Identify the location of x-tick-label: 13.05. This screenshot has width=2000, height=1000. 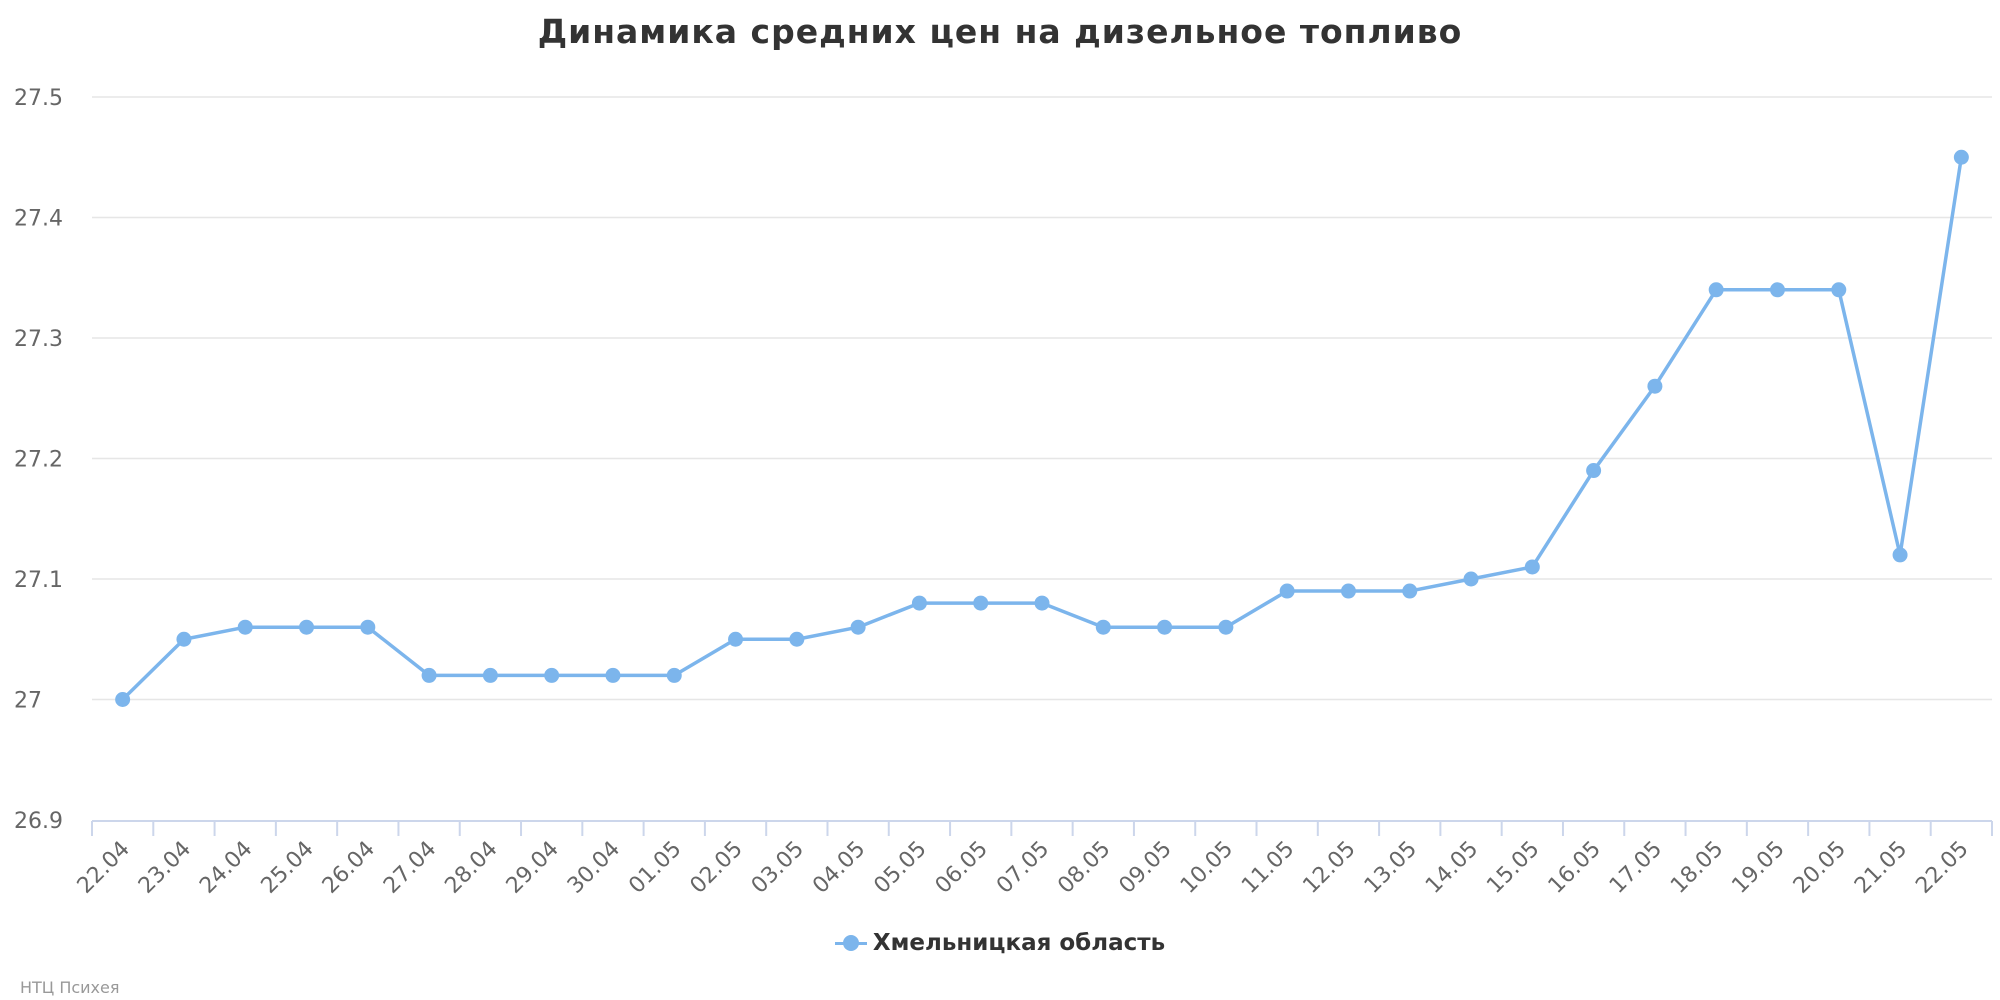
(1391, 868).